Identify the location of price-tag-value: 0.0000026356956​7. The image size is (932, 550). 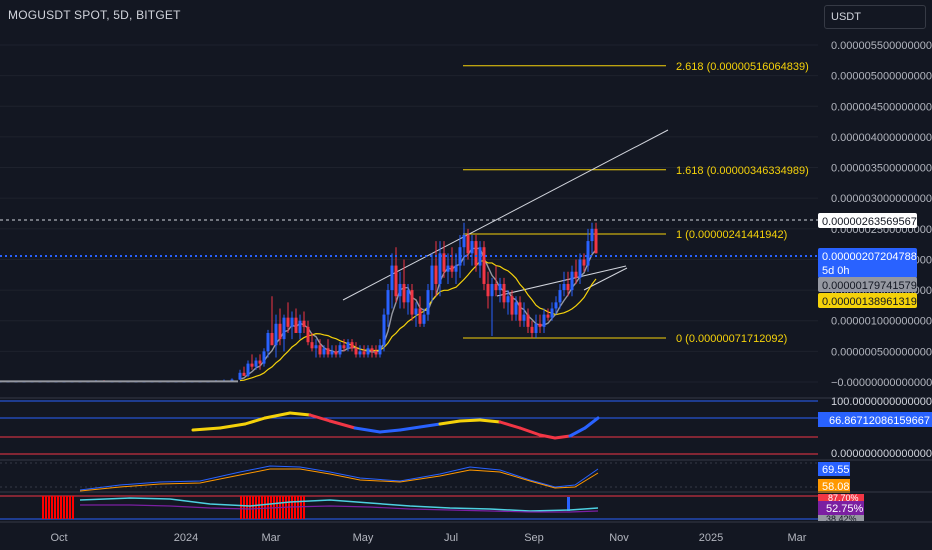
(869, 222).